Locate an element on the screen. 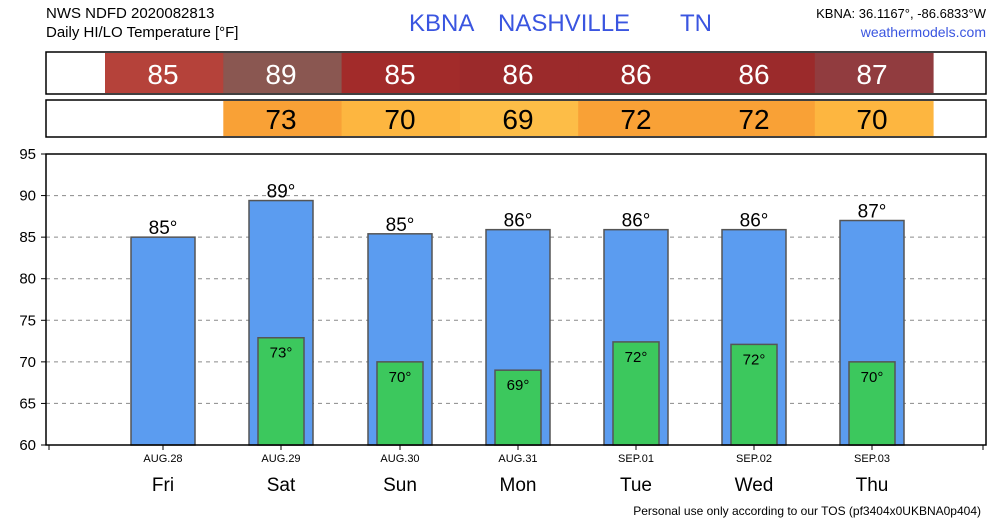 The image size is (1000, 520). x-date-label: SEP.01 is located at coordinates (636, 459).